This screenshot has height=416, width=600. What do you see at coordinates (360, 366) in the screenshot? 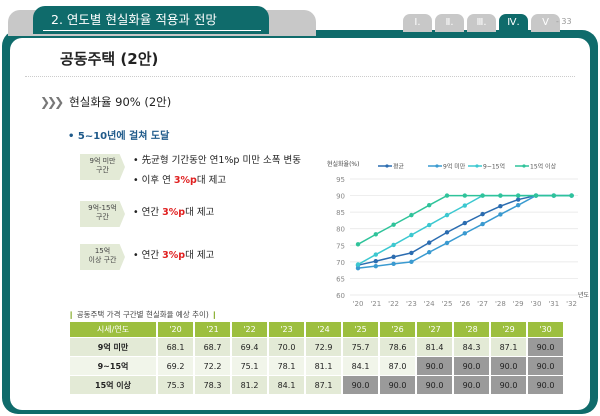
I see `table-cell: 84.1` at bounding box center [360, 366].